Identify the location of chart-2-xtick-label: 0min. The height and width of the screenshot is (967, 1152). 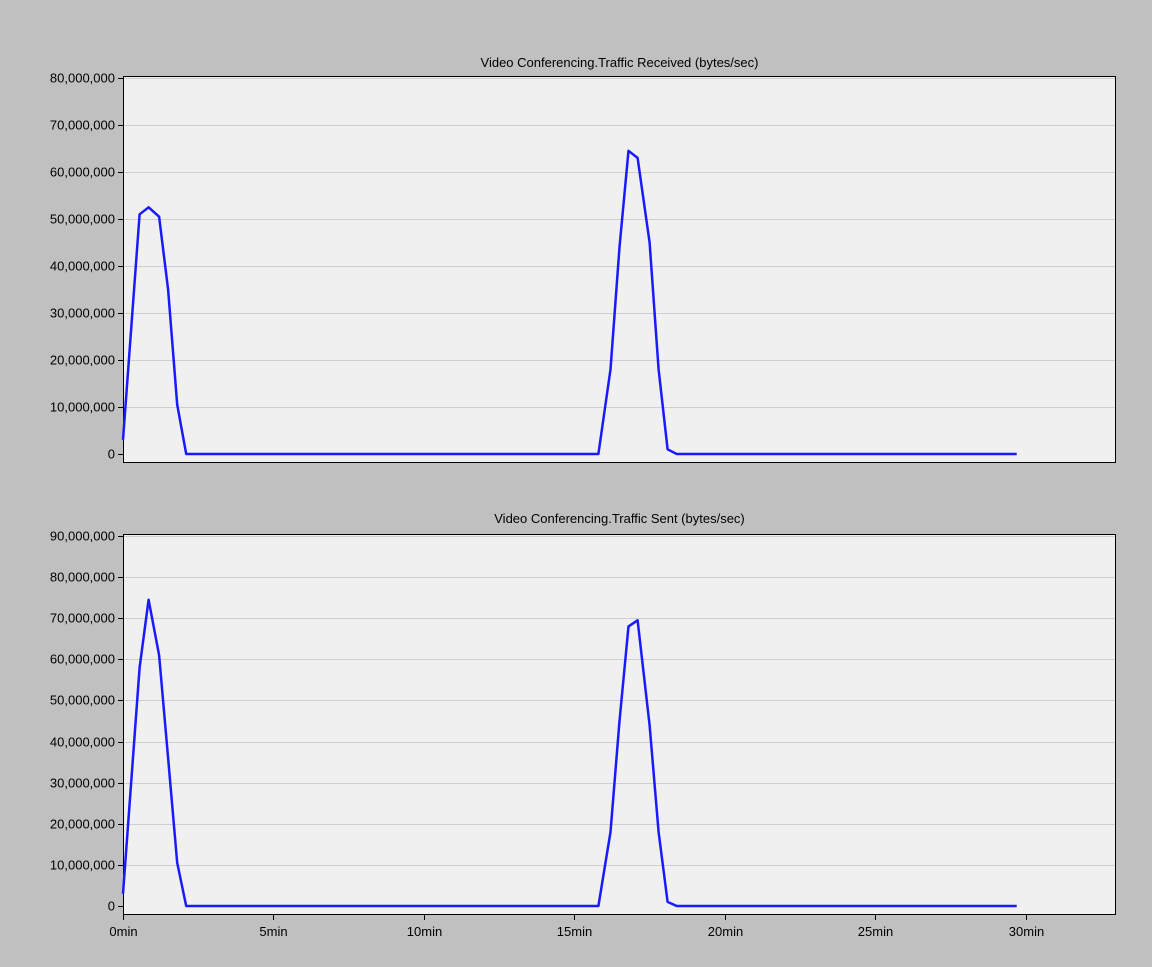
(123, 931).